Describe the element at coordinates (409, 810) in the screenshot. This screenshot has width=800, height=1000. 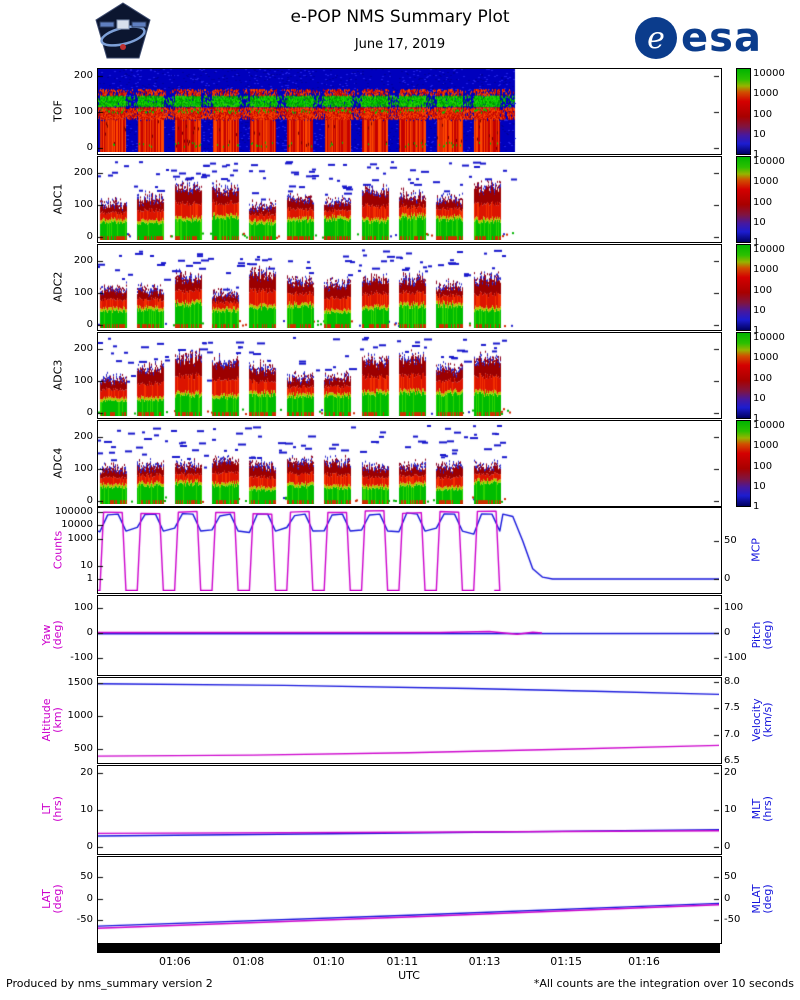
I see `panel-lt` at that location.